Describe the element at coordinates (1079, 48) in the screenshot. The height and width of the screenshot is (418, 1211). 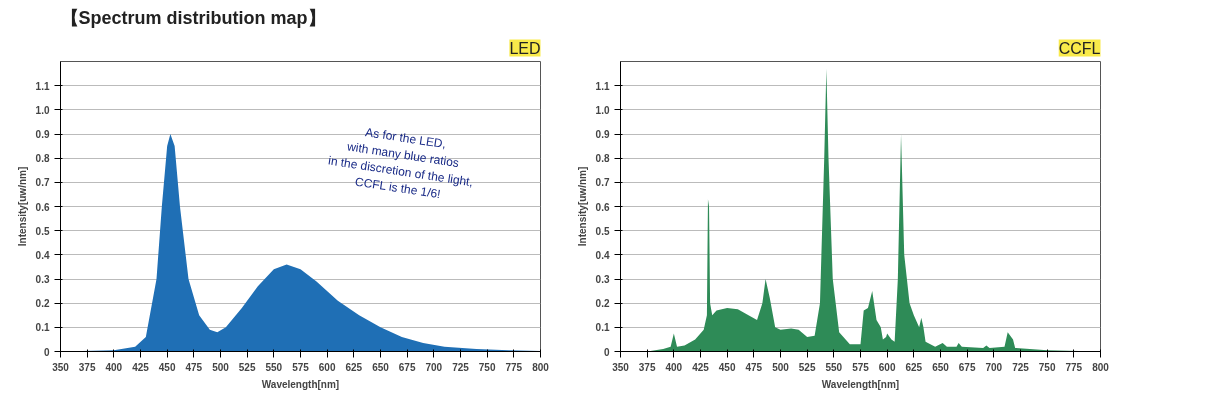
I see `chart-title: CCFL` at that location.